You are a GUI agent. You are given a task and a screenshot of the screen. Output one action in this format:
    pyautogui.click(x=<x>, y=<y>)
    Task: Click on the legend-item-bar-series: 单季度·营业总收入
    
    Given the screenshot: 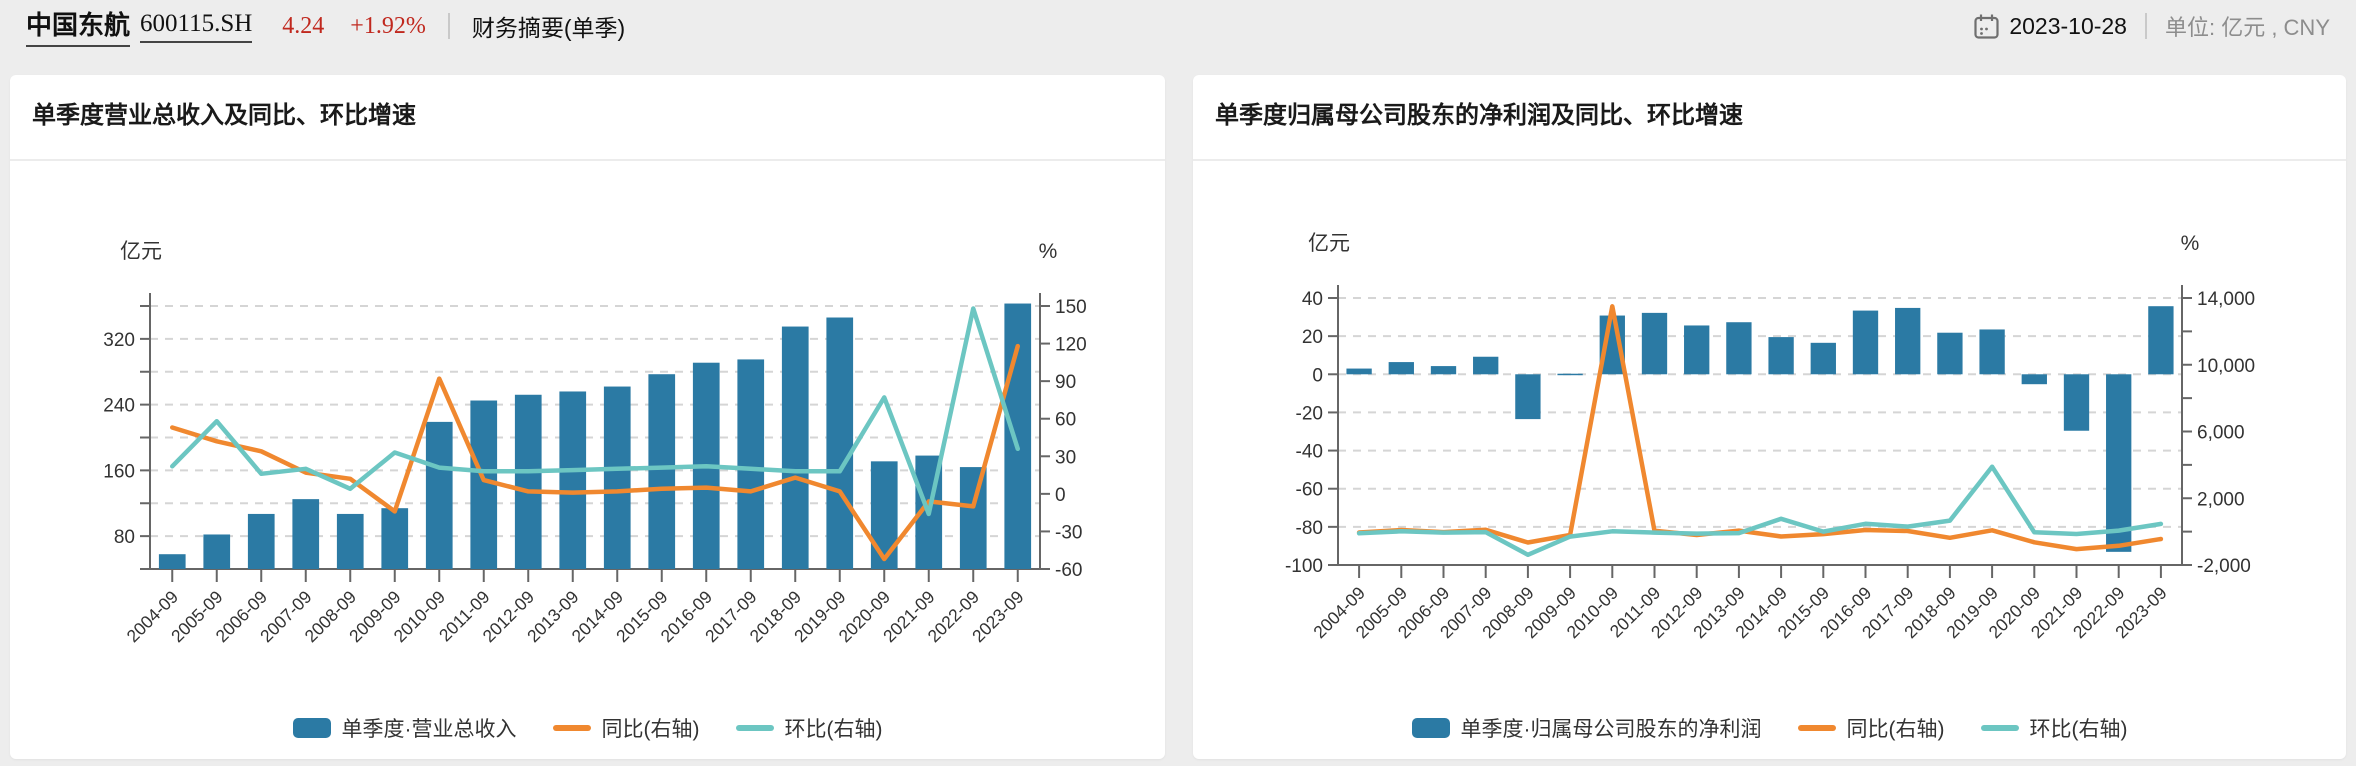 What is the action you would take?
    pyautogui.click(x=404, y=728)
    